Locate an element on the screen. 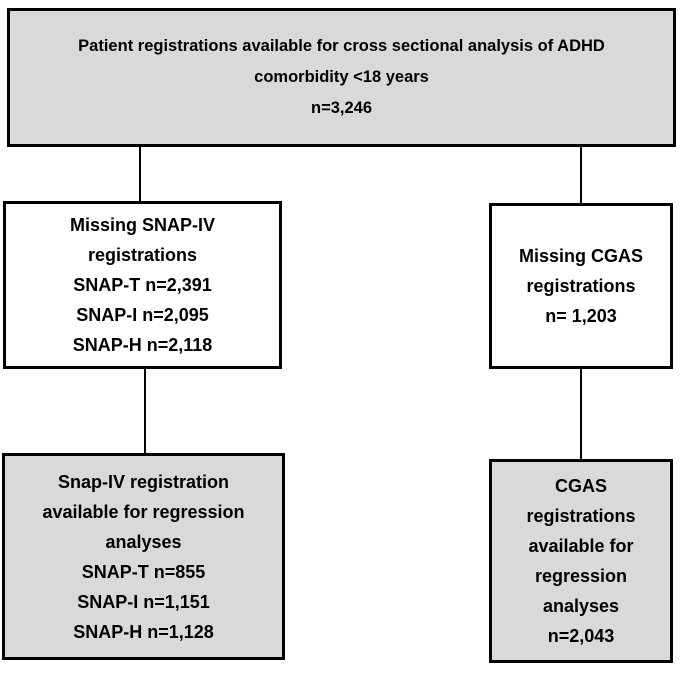 The width and height of the screenshot is (685, 677). snap-iv-regression-line: available for regression is located at coordinates (143, 511).